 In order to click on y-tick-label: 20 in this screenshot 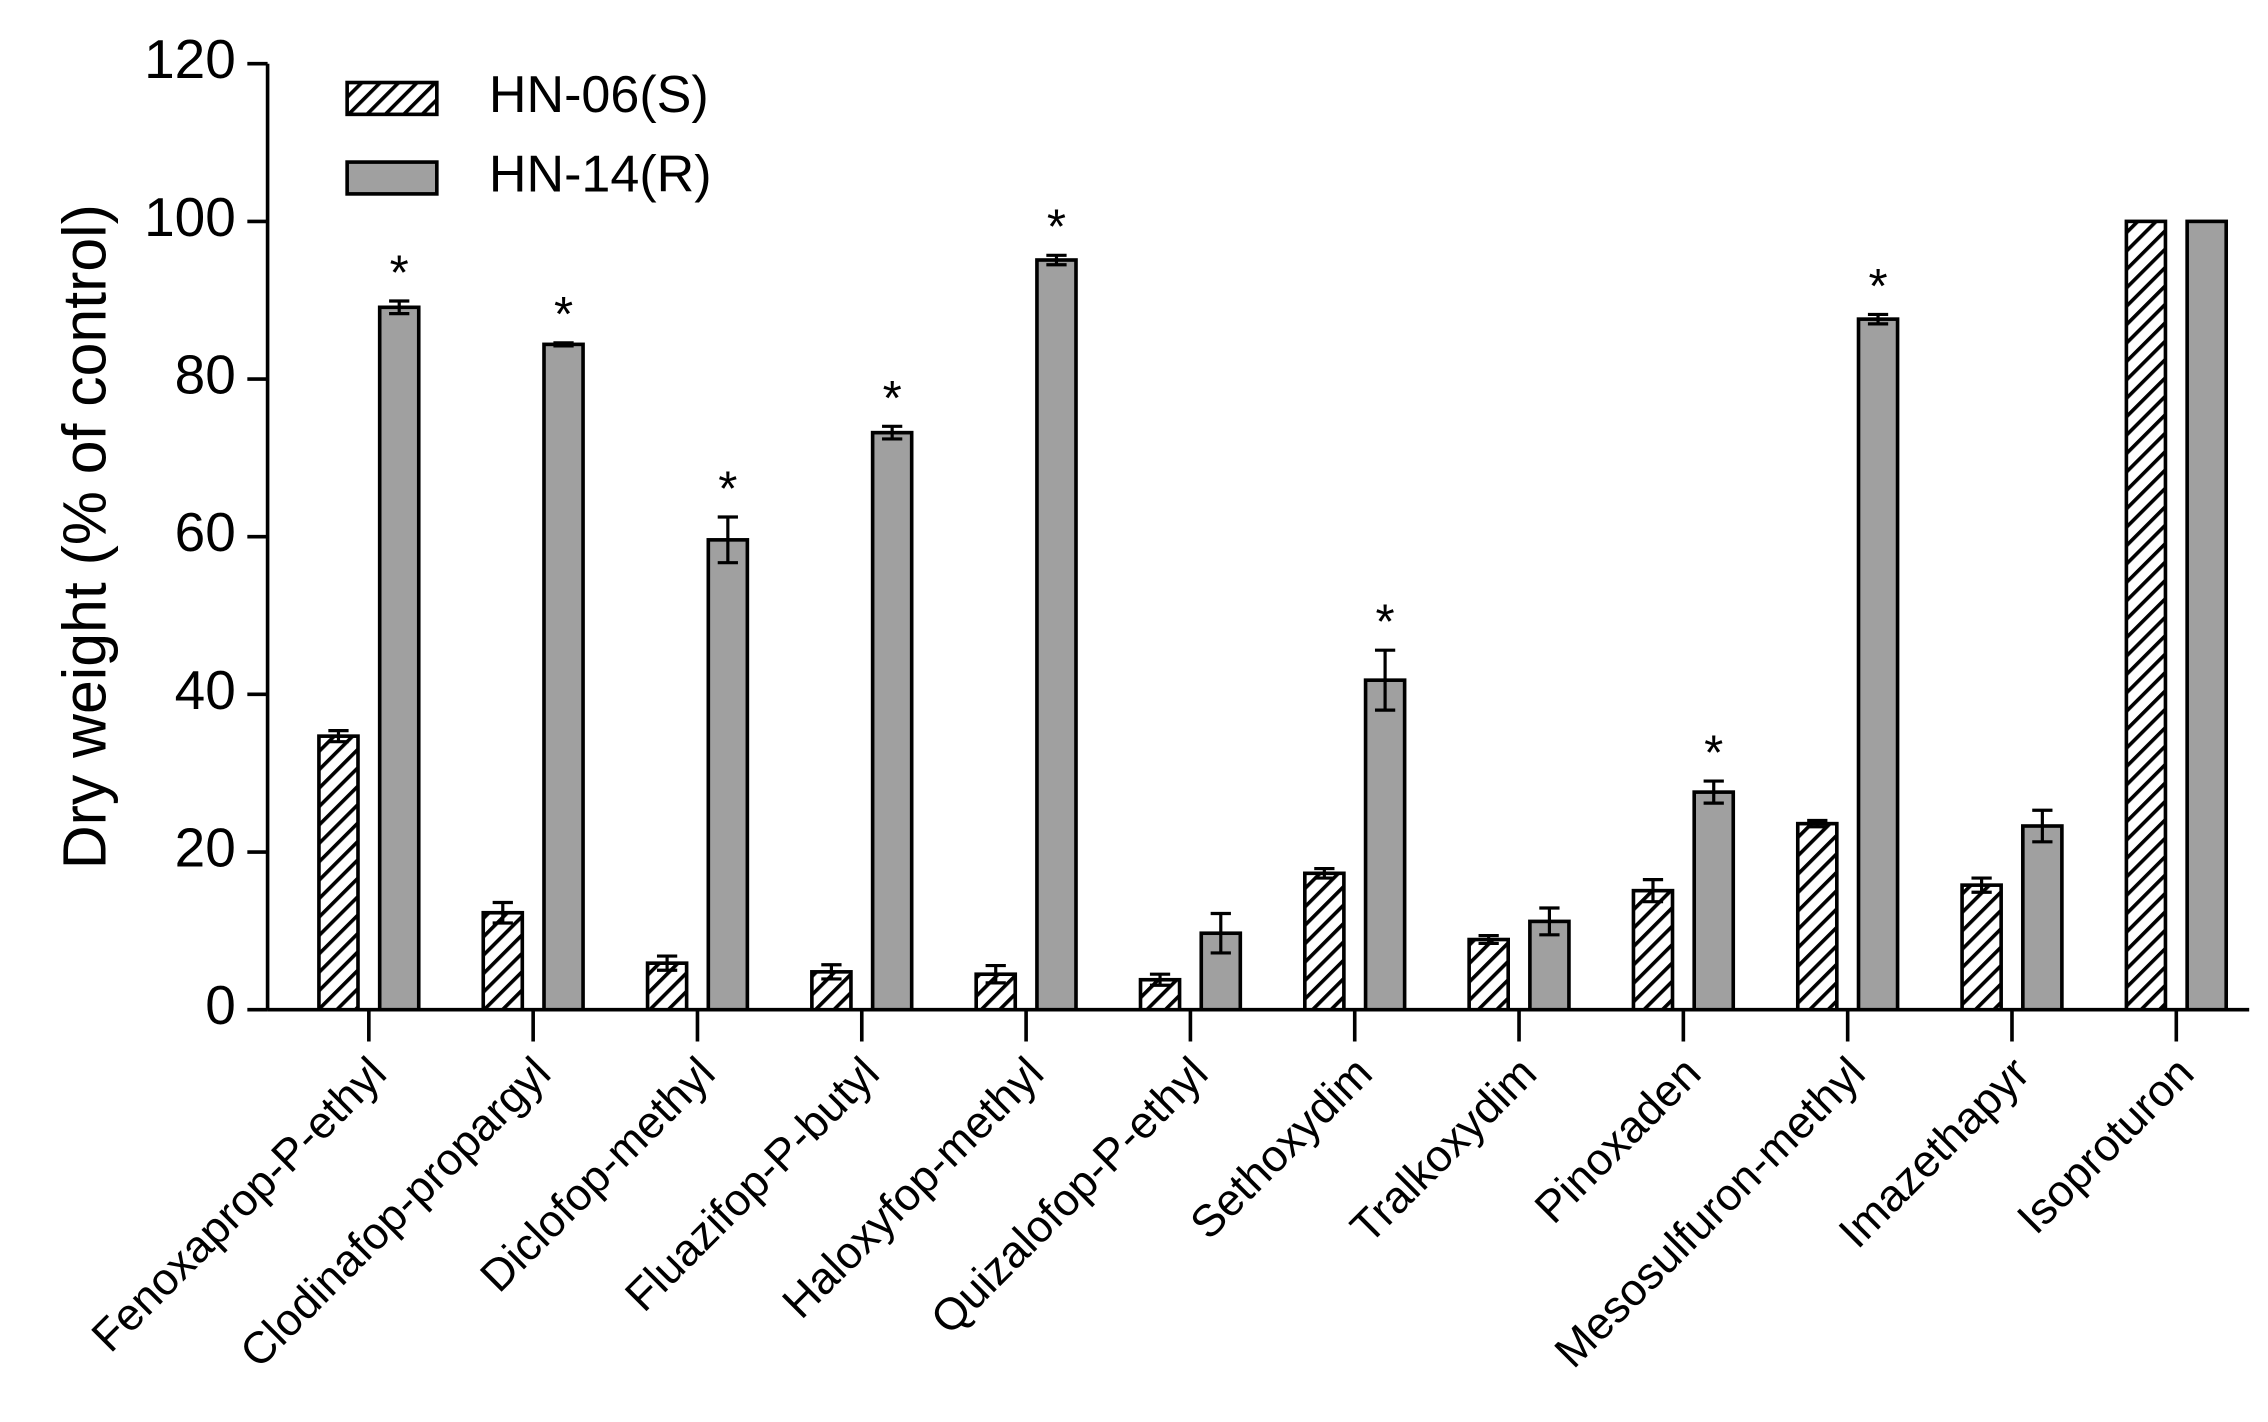, I will do `click(205, 848)`.